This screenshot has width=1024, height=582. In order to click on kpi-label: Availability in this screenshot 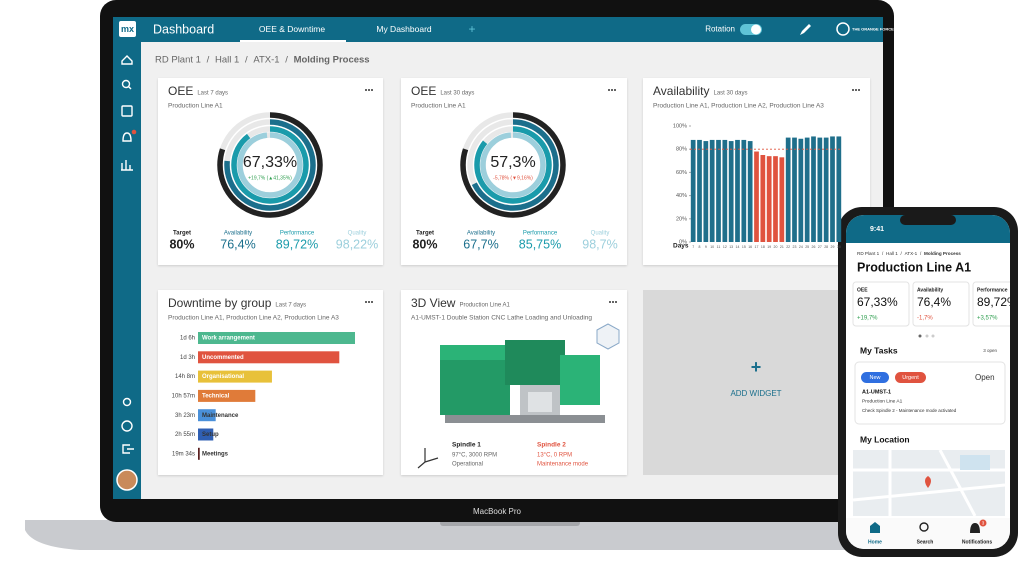, I will do `click(930, 290)`.